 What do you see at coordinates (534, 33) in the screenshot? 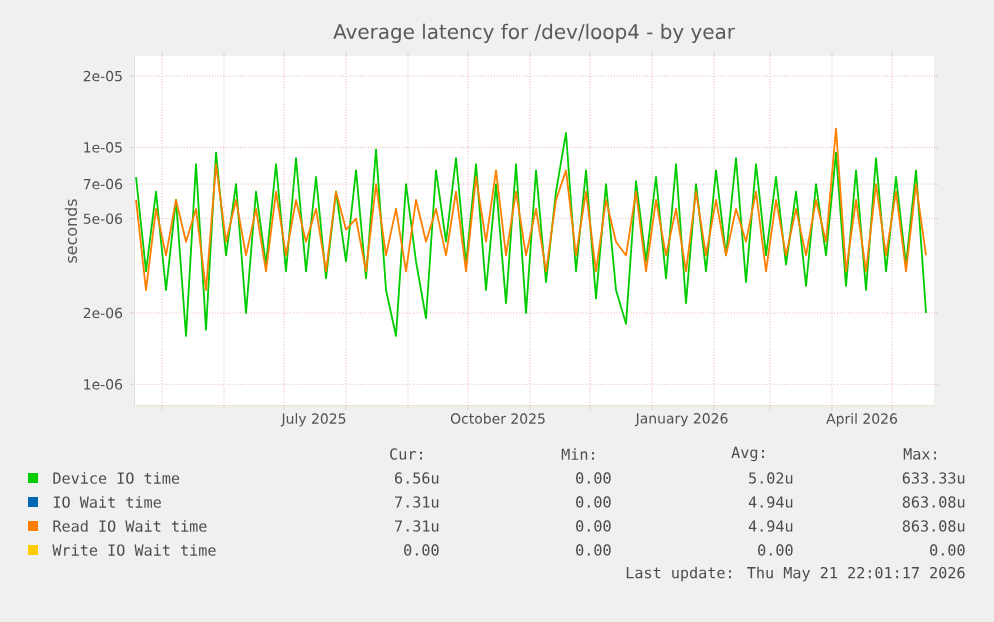
I see `chart-title: Average latency for /dev/loop4 - by year` at bounding box center [534, 33].